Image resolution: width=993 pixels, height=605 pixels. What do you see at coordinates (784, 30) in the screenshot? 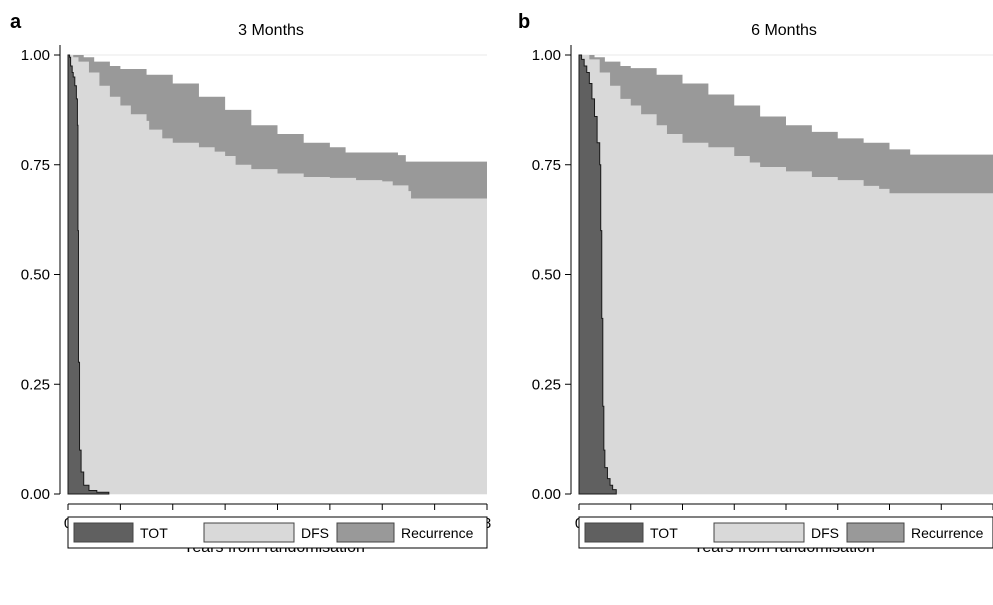
I see `chart-title: 6 Months` at bounding box center [784, 30].